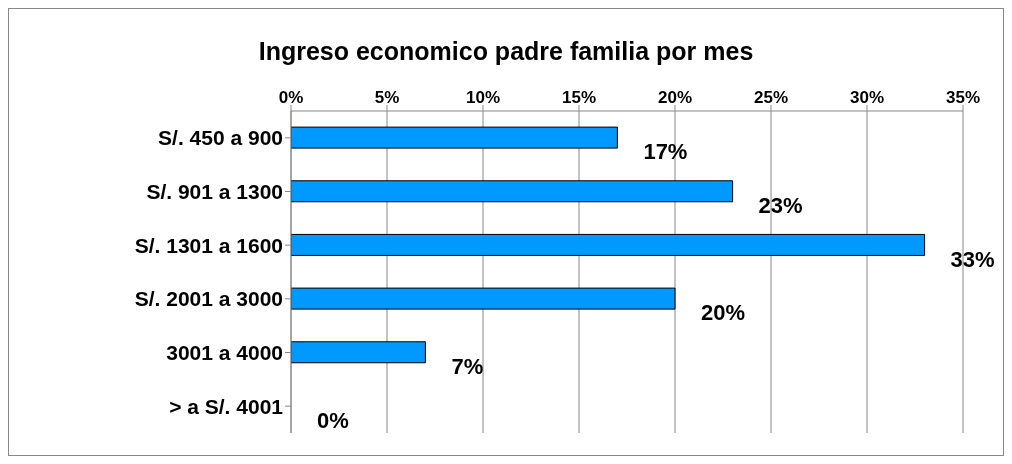 This screenshot has width=1012, height=464. Describe the element at coordinates (208, 245) in the screenshot. I see `y-tick-label: S/. 1301 a 1600` at that location.